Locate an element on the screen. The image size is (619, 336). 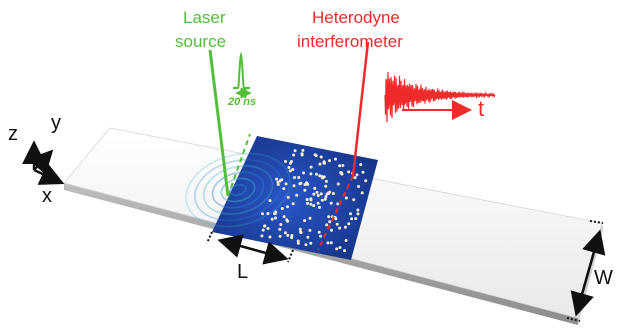
wave-ripple is located at coordinates (238, 190).